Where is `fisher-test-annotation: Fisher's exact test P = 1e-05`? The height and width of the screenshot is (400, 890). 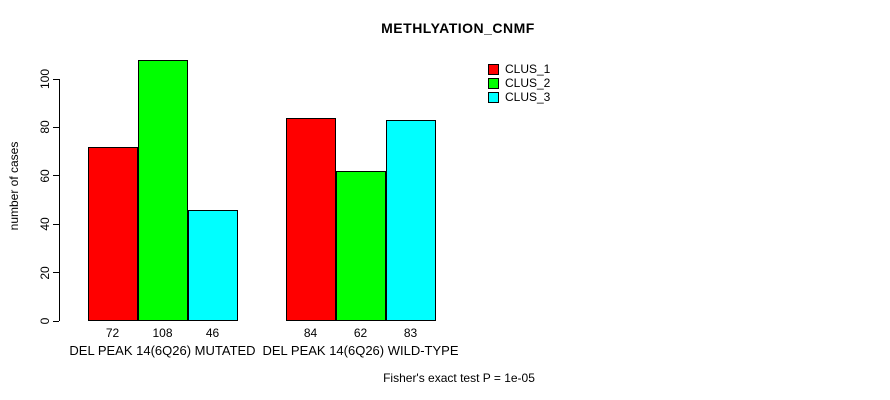
fisher-test-annotation: Fisher's exact test P = 1e-05 is located at coordinates (459, 378).